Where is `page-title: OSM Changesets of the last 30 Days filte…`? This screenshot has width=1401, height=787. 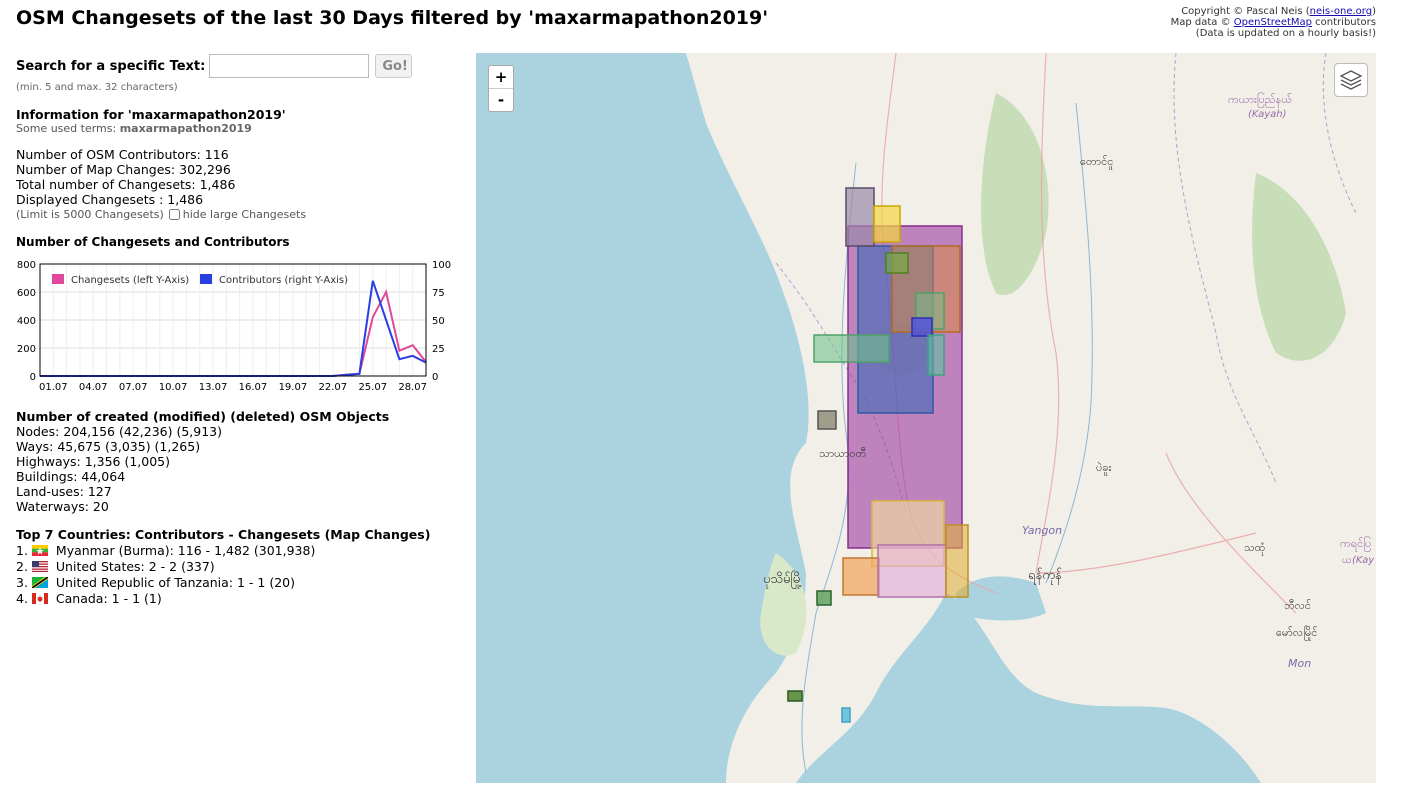
page-title: OSM Changesets of the last 30 Days filte… is located at coordinates (392, 18).